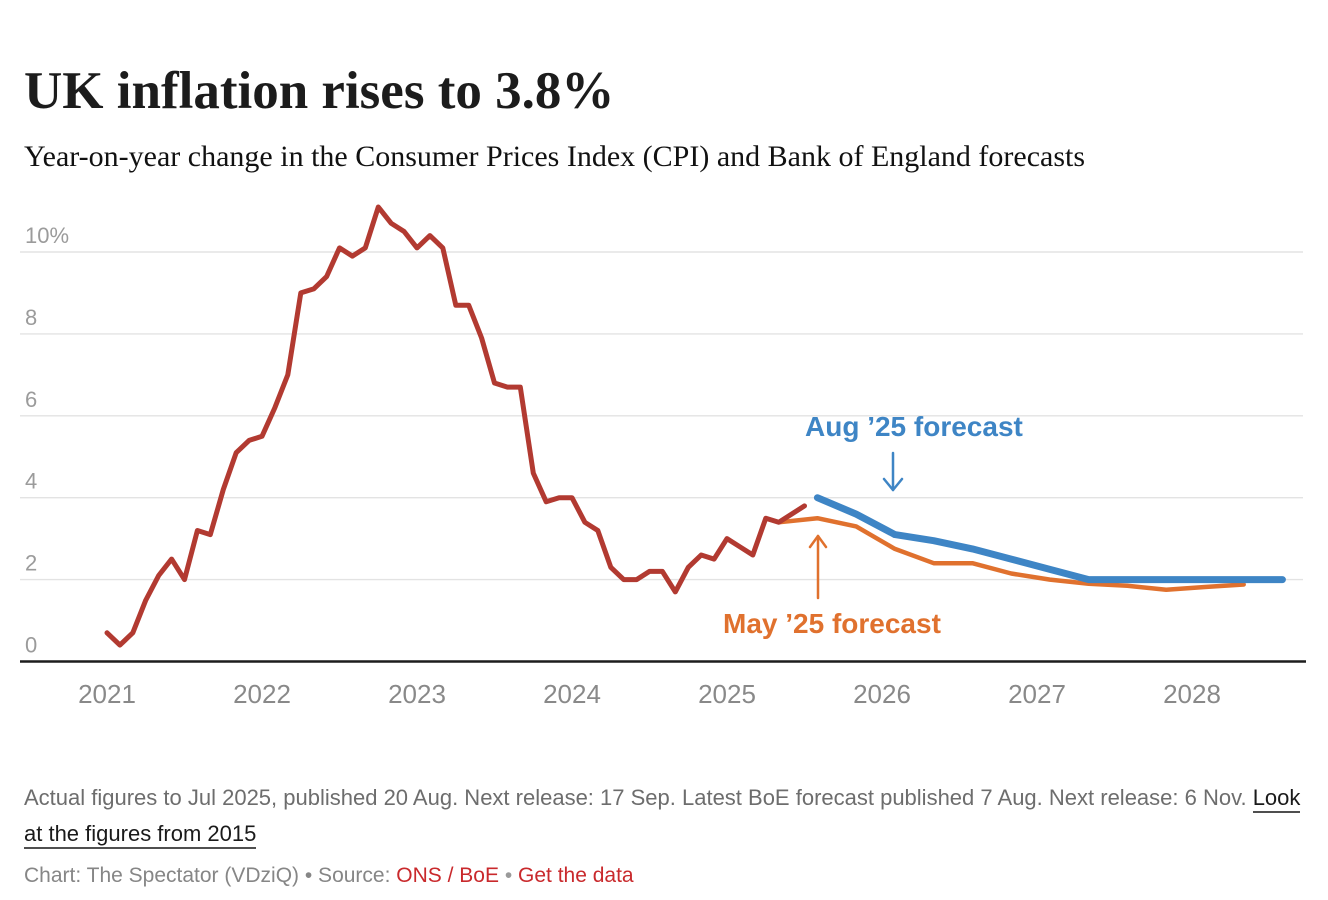  What do you see at coordinates (727, 694) in the screenshot?
I see `x-tick-label-2025: 2025` at bounding box center [727, 694].